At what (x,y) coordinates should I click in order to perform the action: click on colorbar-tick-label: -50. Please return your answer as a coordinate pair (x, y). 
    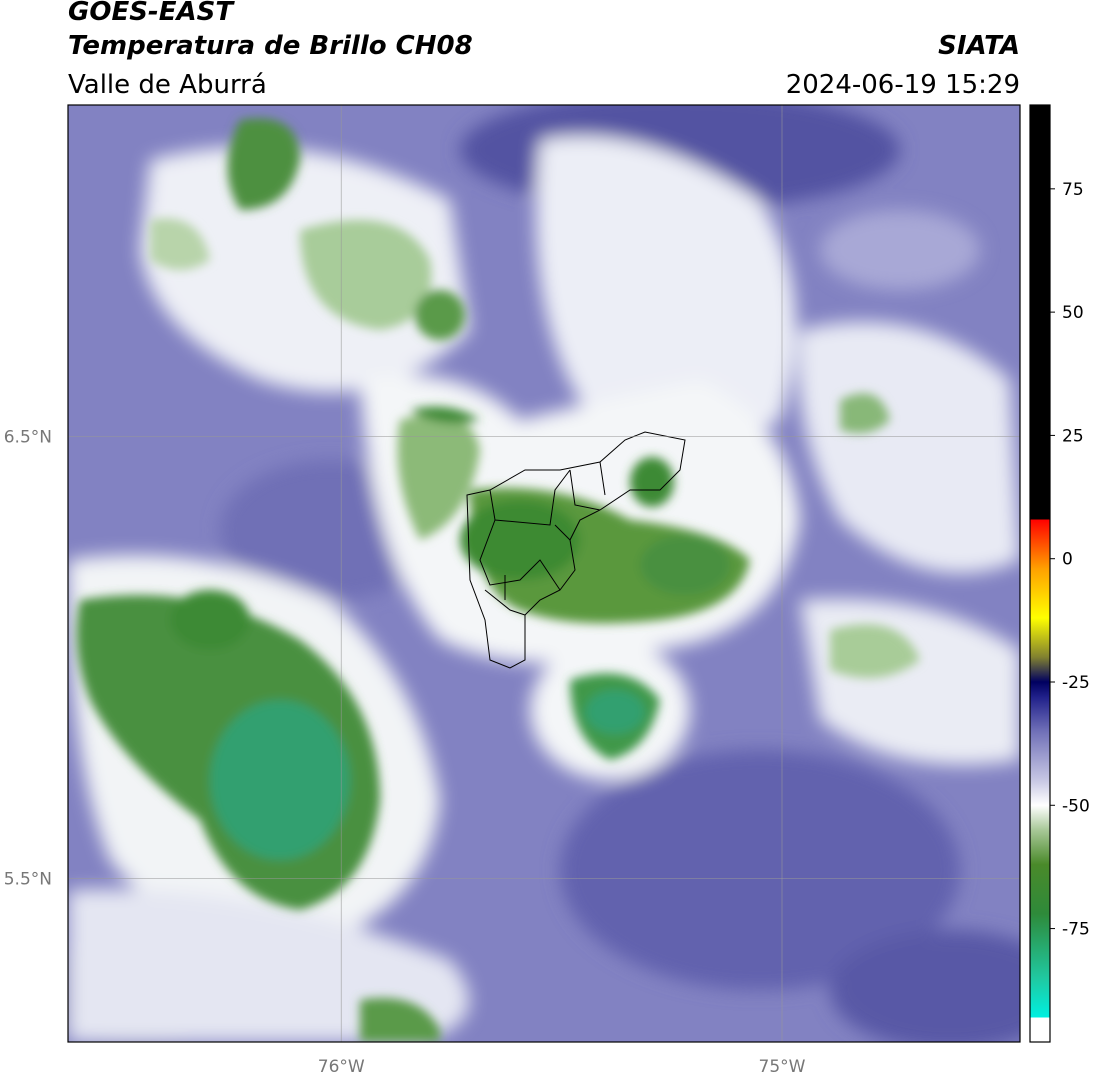
    Looking at the image, I should click on (1076, 806).